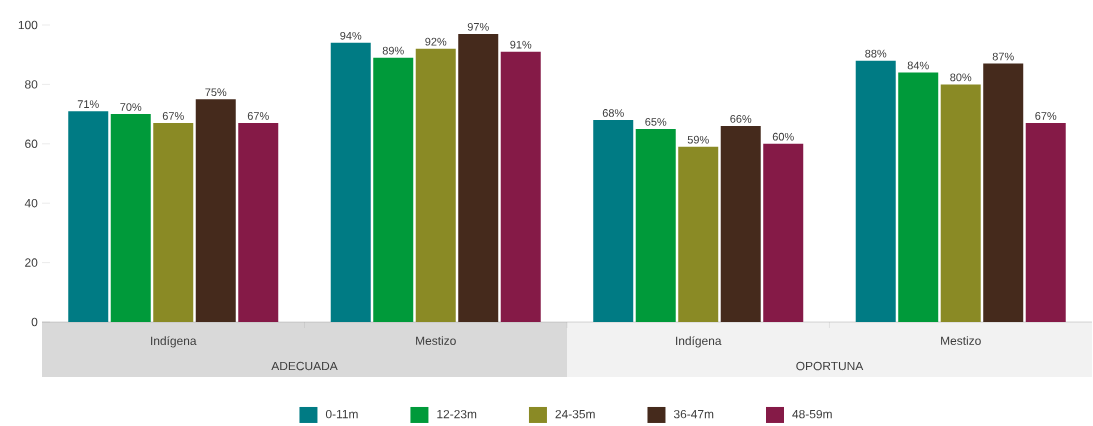 The height and width of the screenshot is (426, 1093). What do you see at coordinates (31, 203) in the screenshot?
I see `y-tick-label: 40` at bounding box center [31, 203].